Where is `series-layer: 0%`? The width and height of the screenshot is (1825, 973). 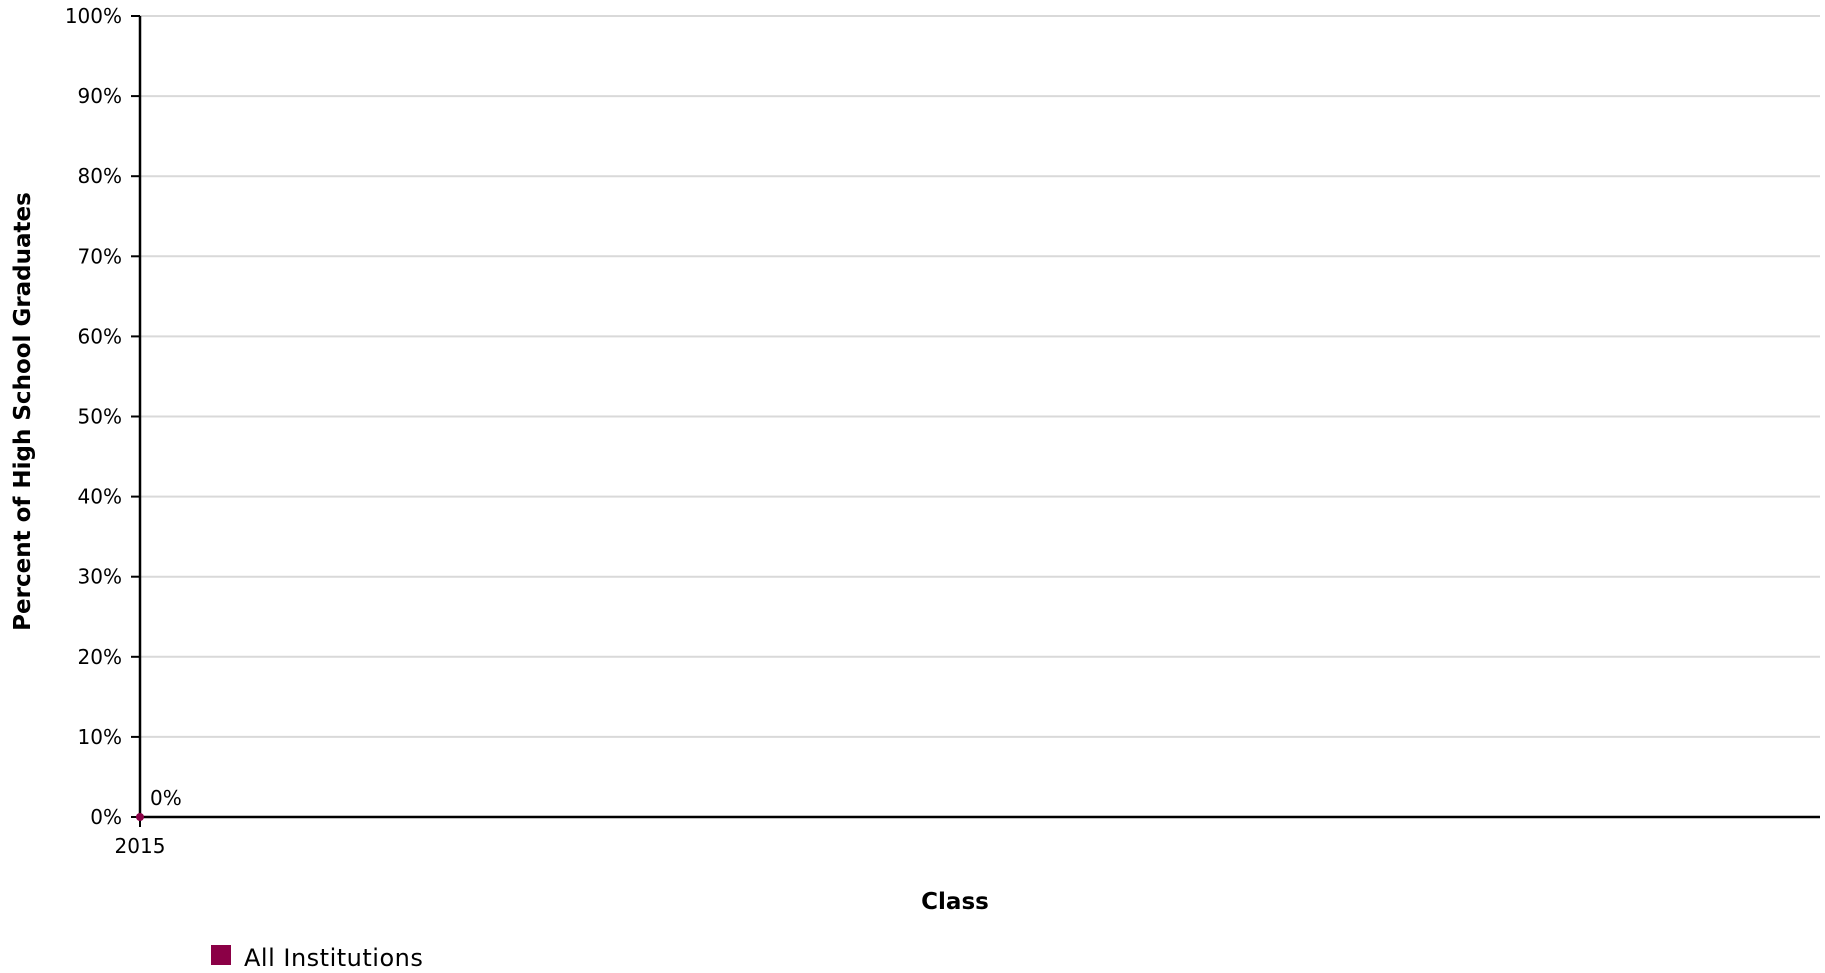 series-layer: 0% is located at coordinates (159, 803).